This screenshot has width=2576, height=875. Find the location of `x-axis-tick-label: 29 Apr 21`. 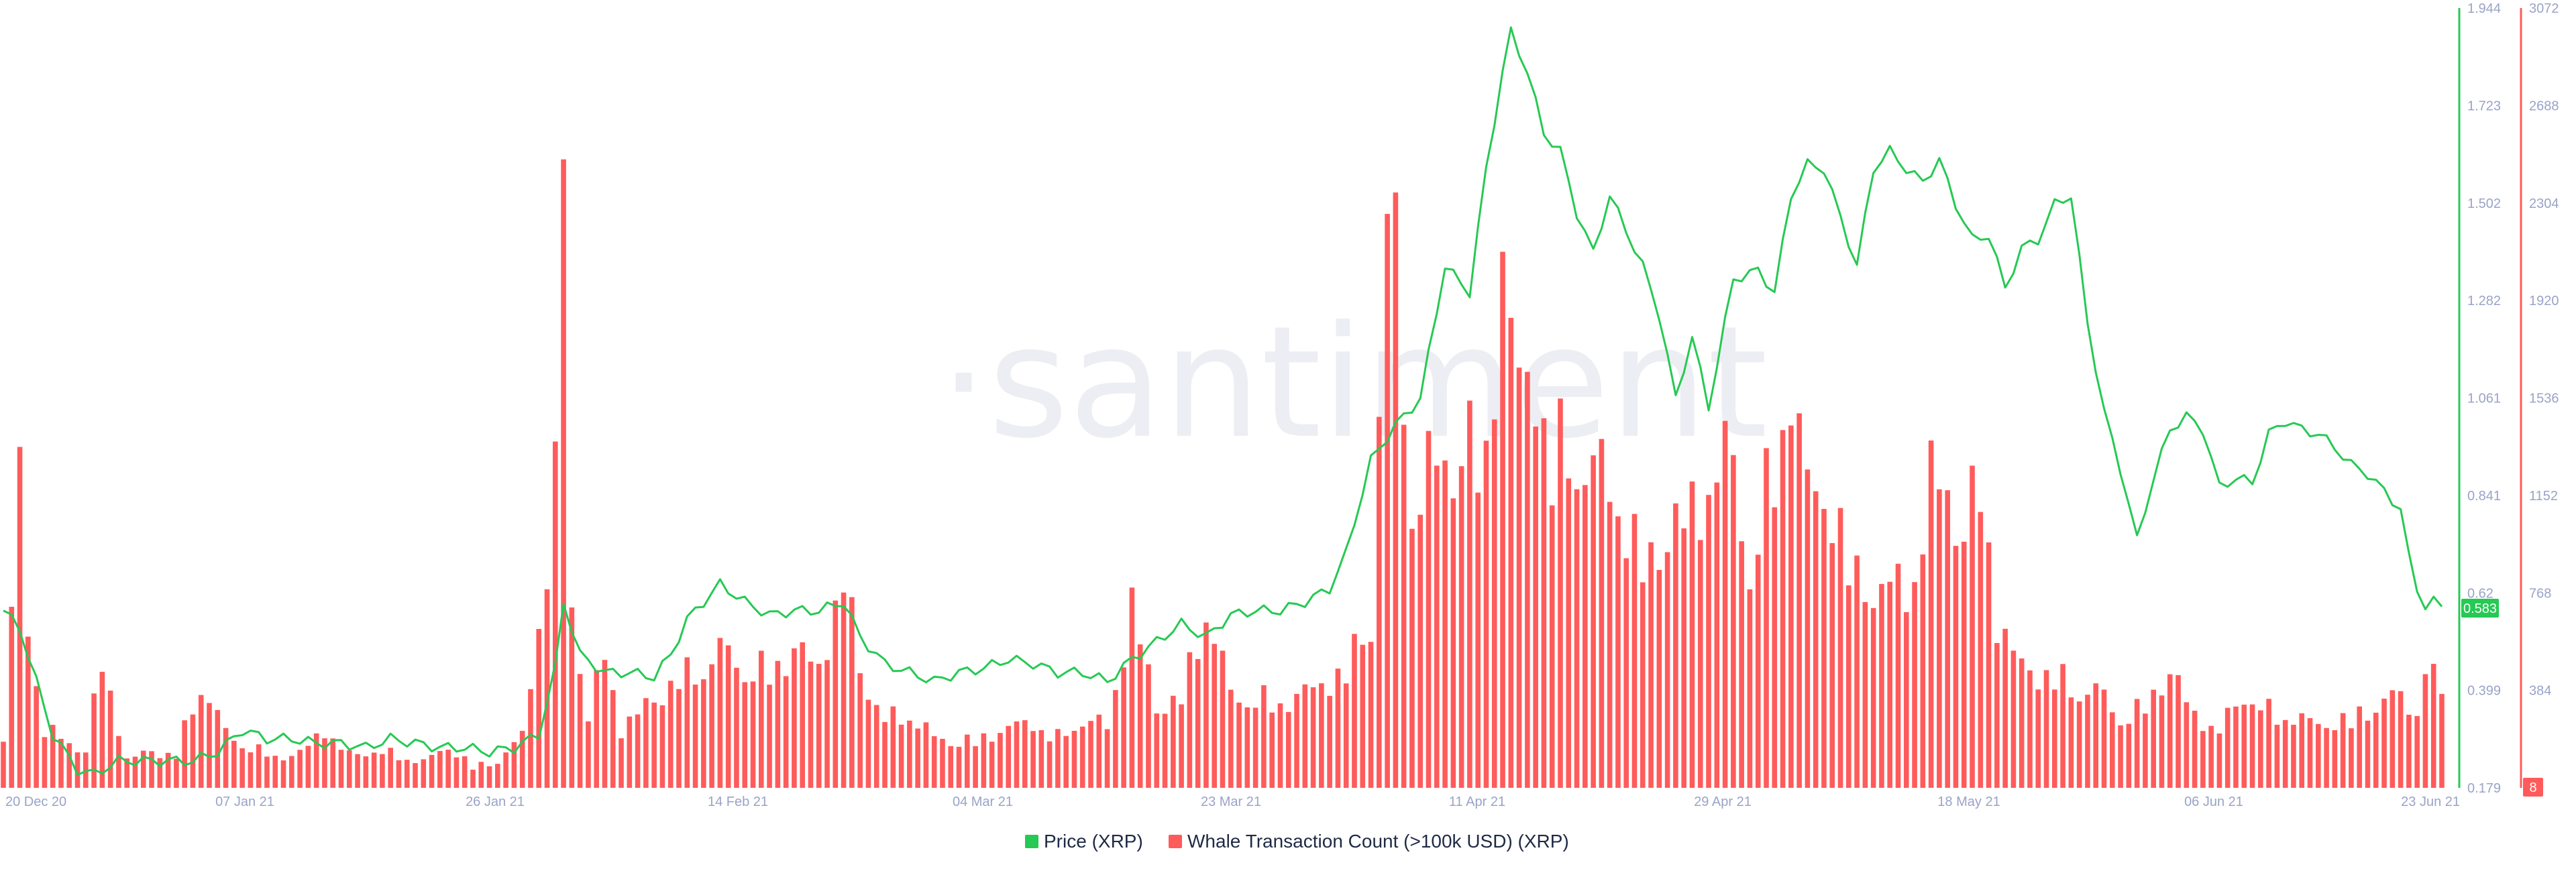

x-axis-tick-label: 29 Apr 21 is located at coordinates (1723, 802).